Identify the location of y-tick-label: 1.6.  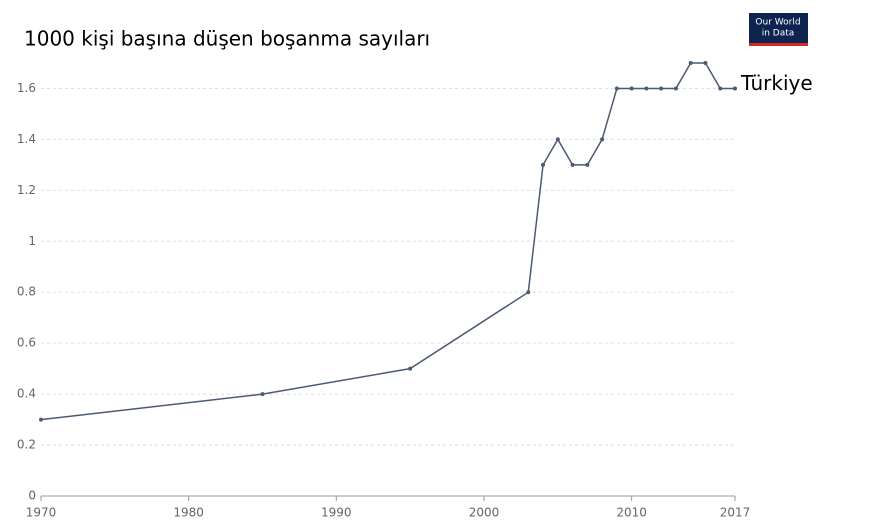
(26, 88).